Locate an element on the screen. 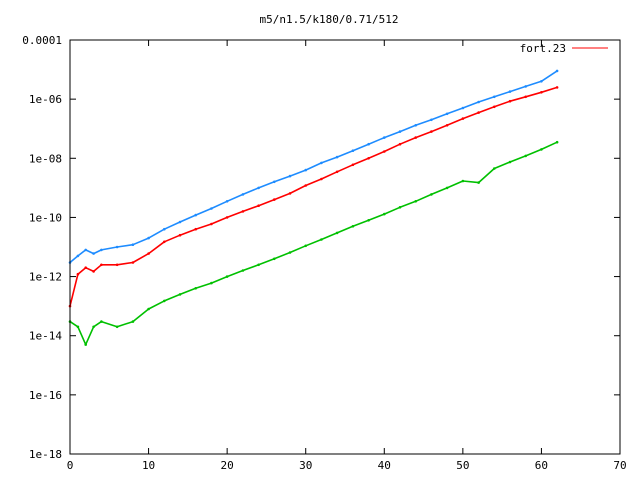 This screenshot has height=480, width=640. legend: fort.23 is located at coordinates (564, 48).